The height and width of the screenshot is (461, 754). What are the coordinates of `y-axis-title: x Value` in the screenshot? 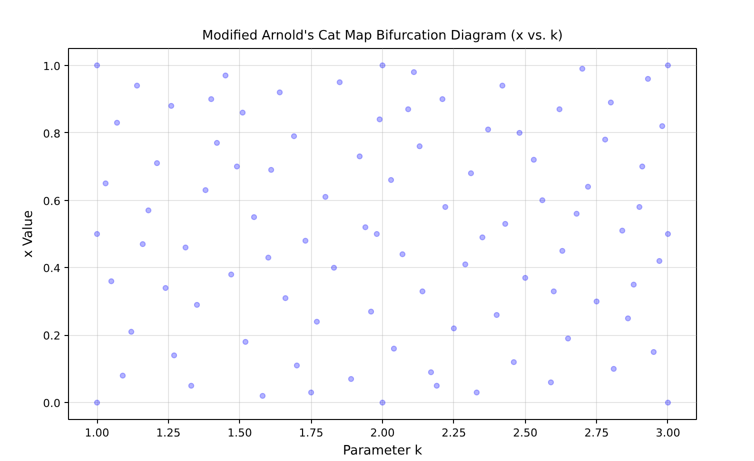 It's located at (28, 234).